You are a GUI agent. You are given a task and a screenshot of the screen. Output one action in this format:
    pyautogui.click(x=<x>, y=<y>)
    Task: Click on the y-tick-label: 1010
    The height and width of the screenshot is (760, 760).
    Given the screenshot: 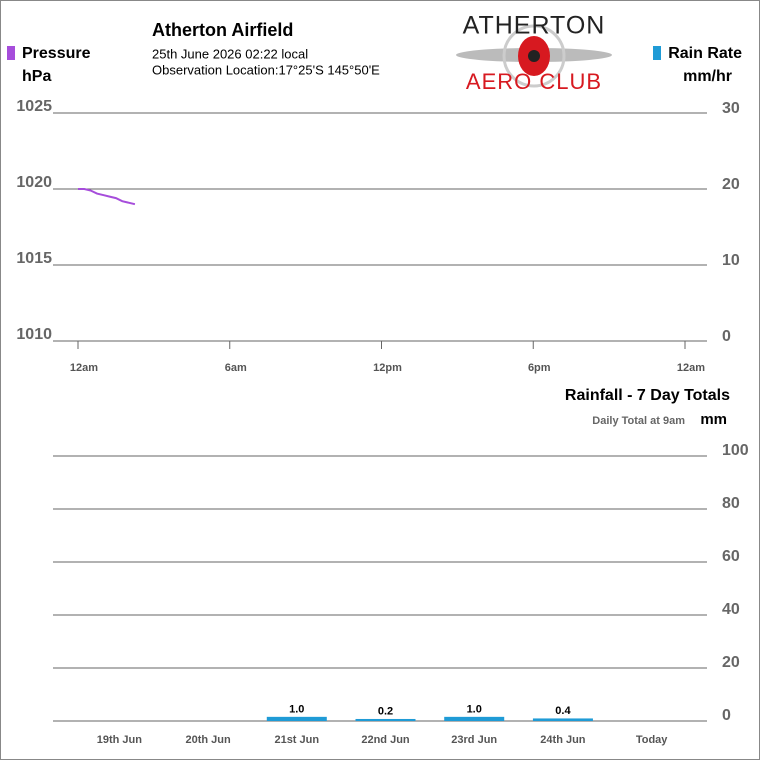 What is the action you would take?
    pyautogui.click(x=34, y=334)
    